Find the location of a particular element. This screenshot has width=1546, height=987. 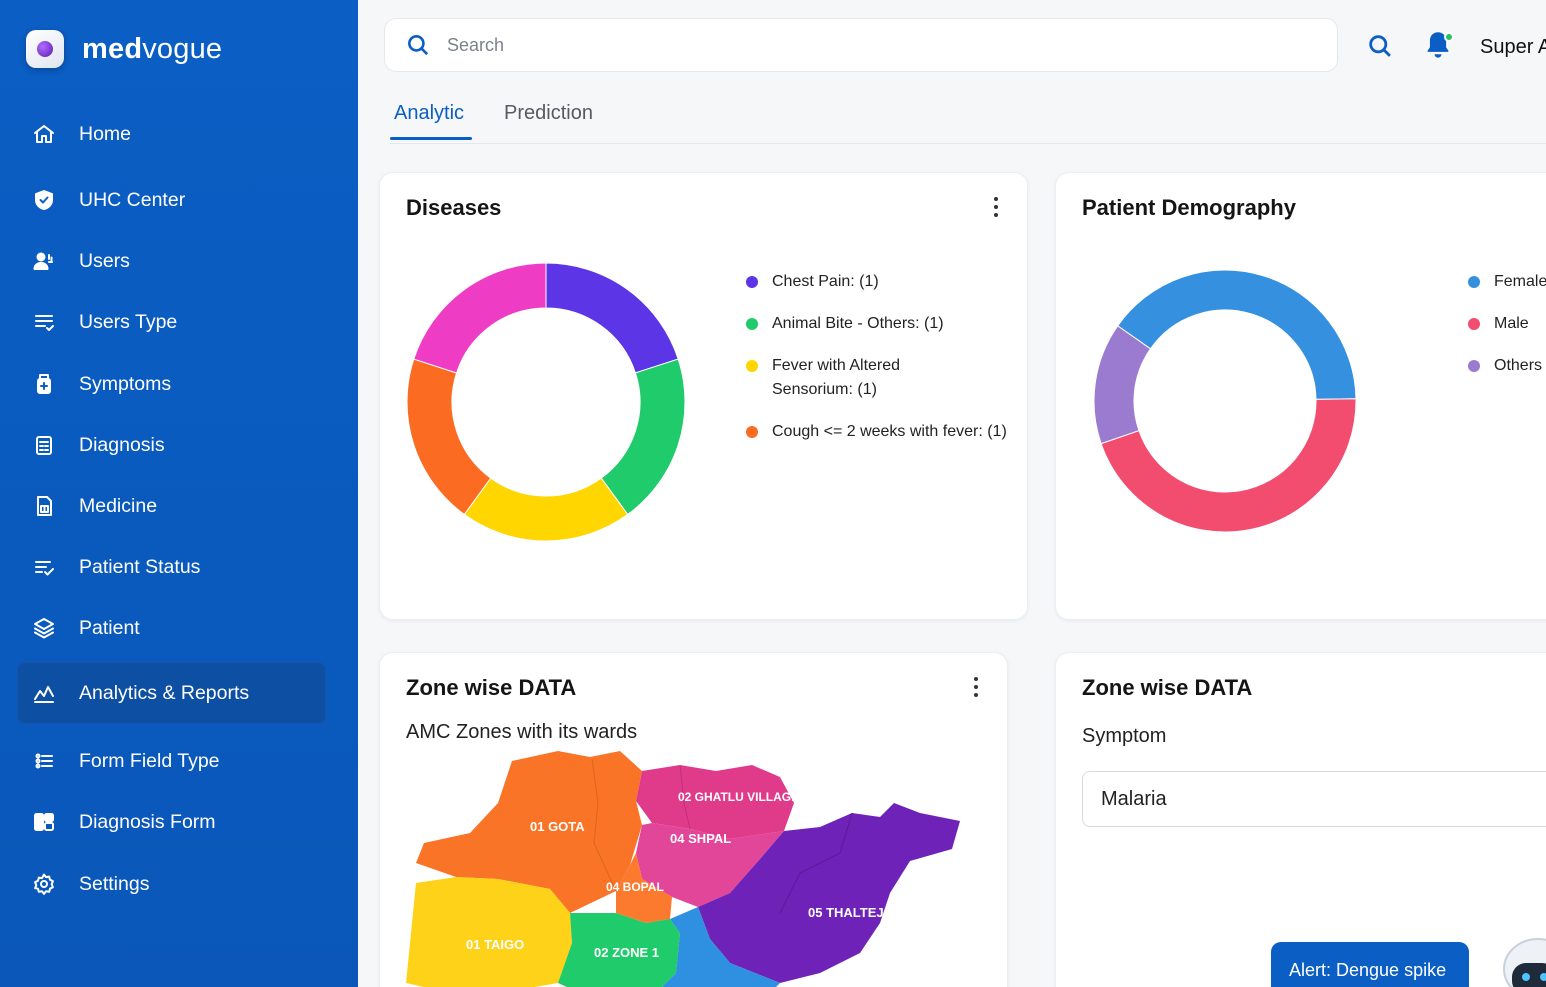

sidebar-item-label: Users Type is located at coordinates (128, 321).